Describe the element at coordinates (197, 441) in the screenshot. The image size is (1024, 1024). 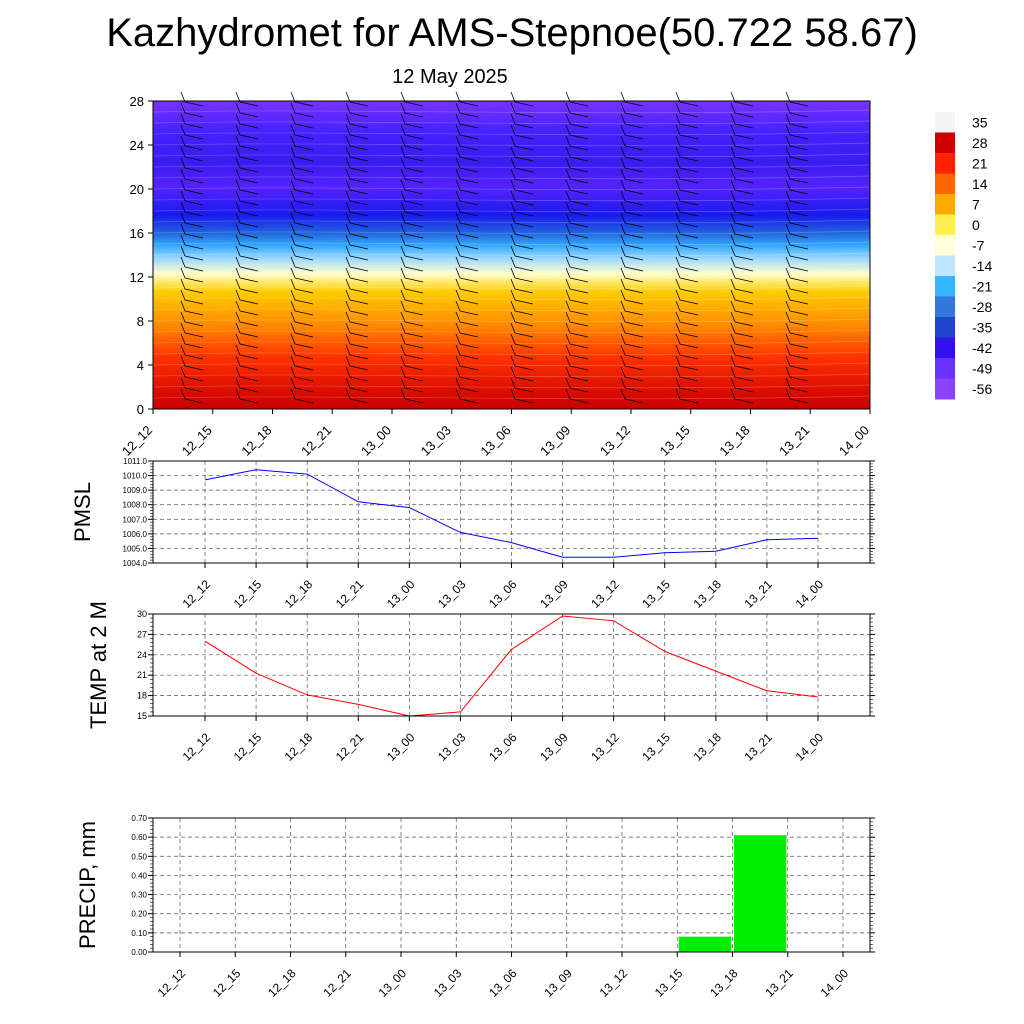
I see `x-tick-label: 12_15` at that location.